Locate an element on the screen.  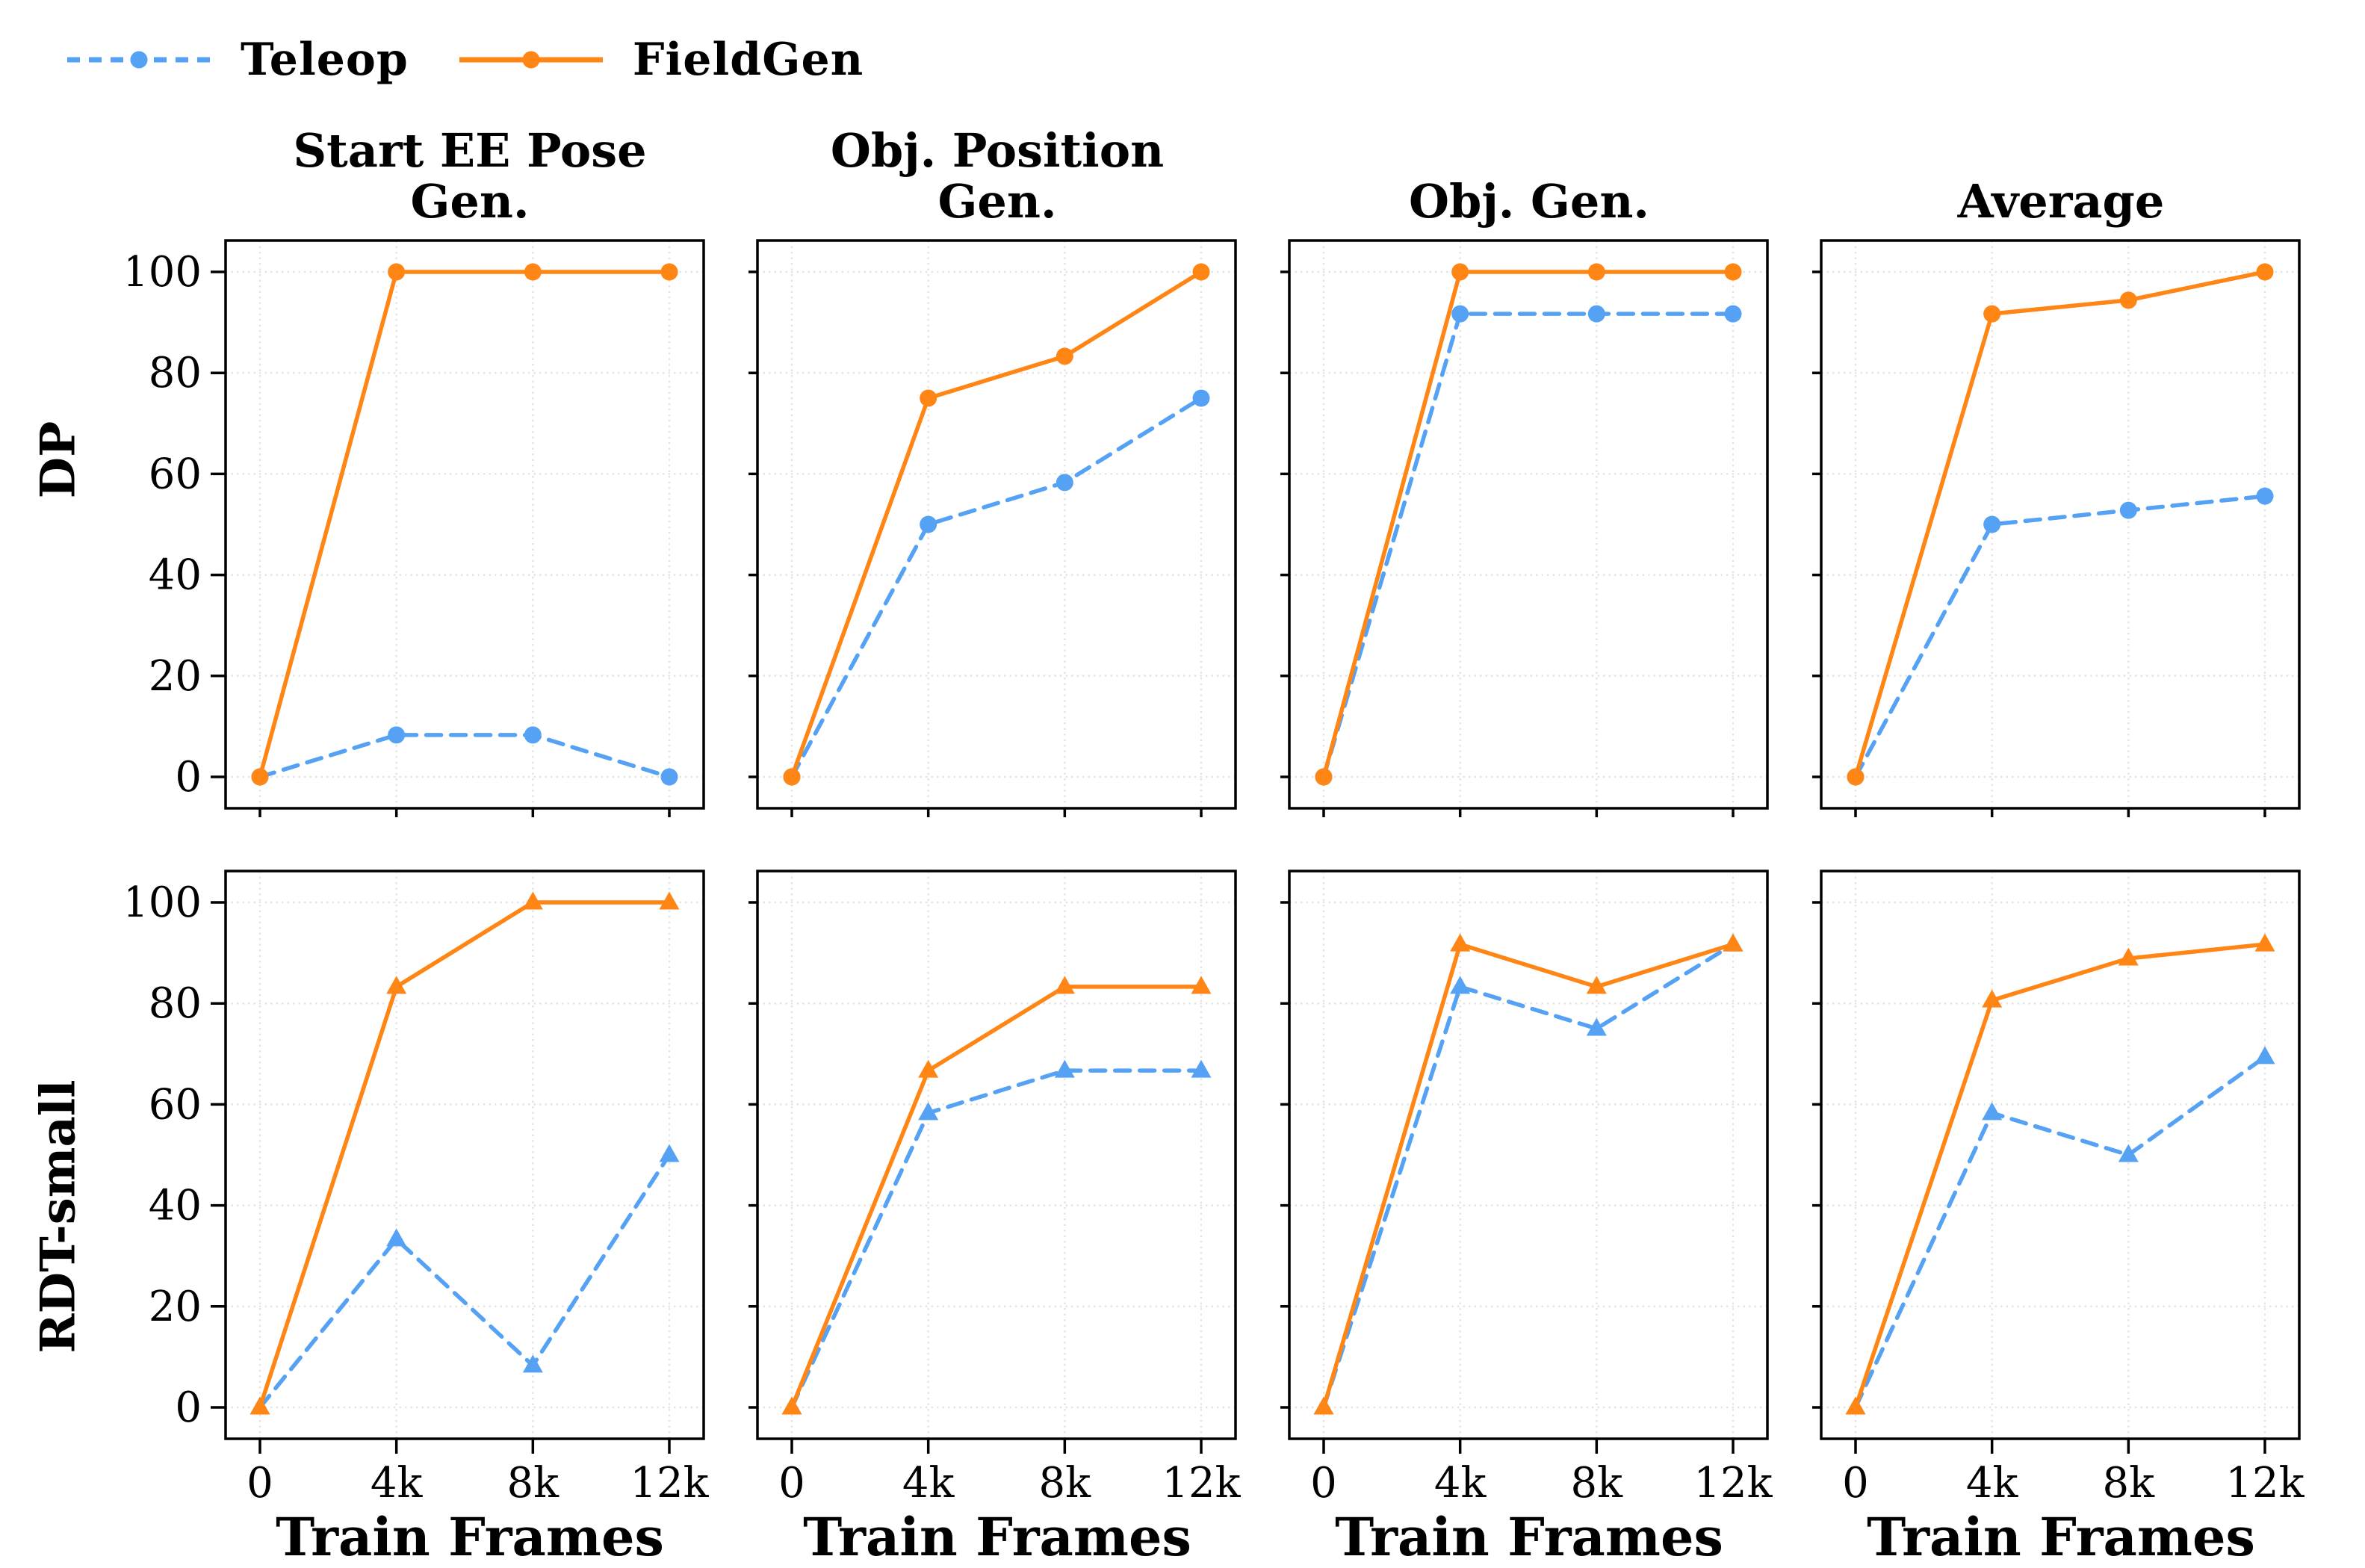
chart-dp-obj-gen is located at coordinates (1525, 528).